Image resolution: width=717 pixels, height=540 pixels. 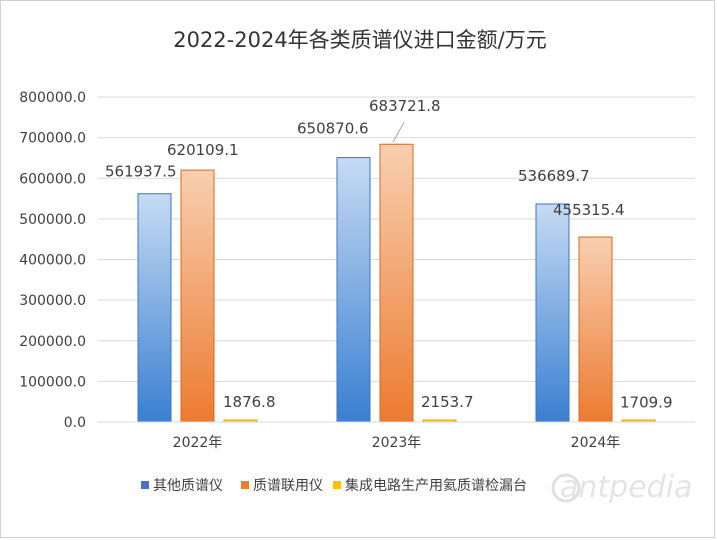 I want to click on data-label: 1876.8, so click(x=249, y=402).